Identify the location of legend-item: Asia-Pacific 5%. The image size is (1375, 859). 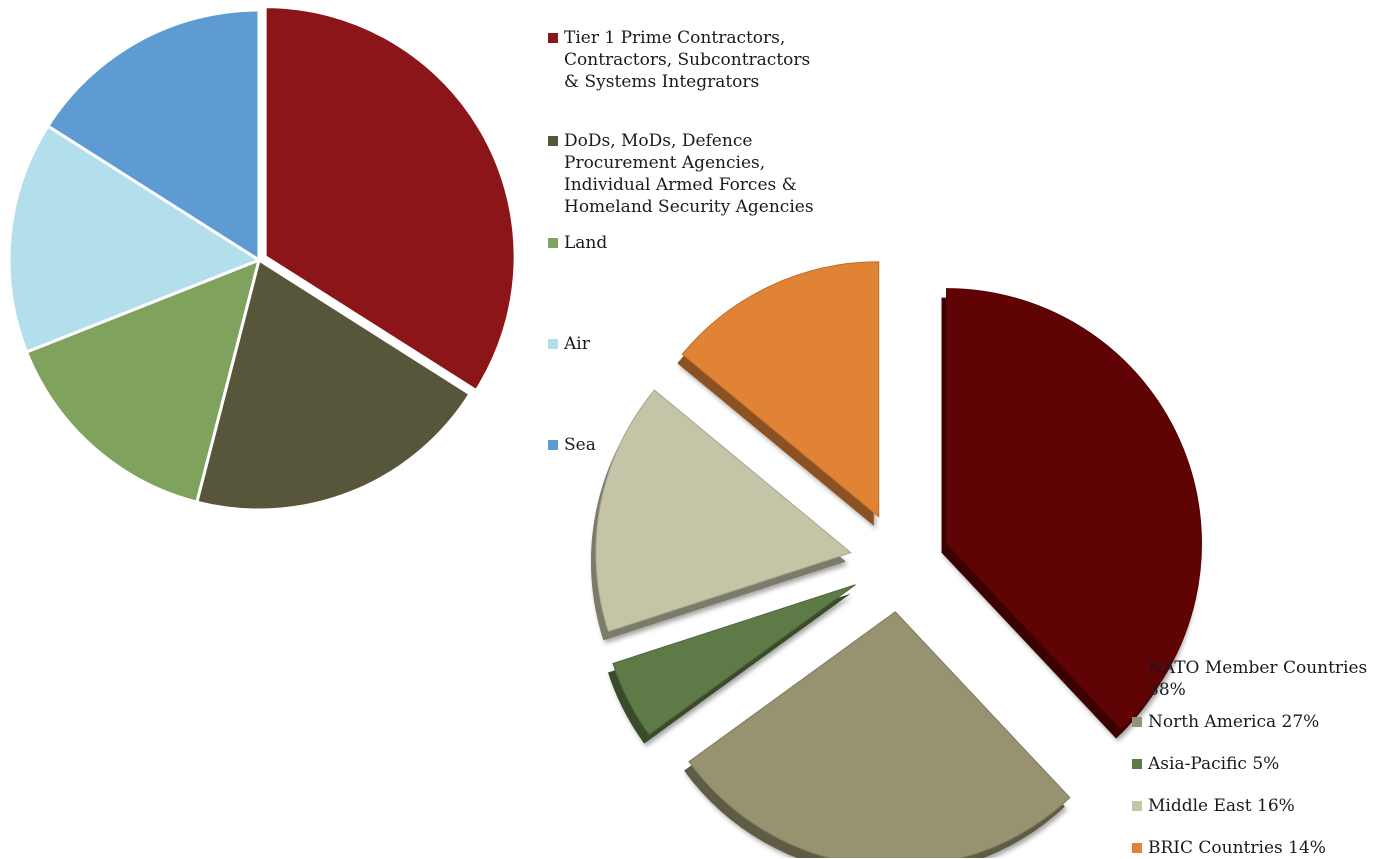
(1252, 764).